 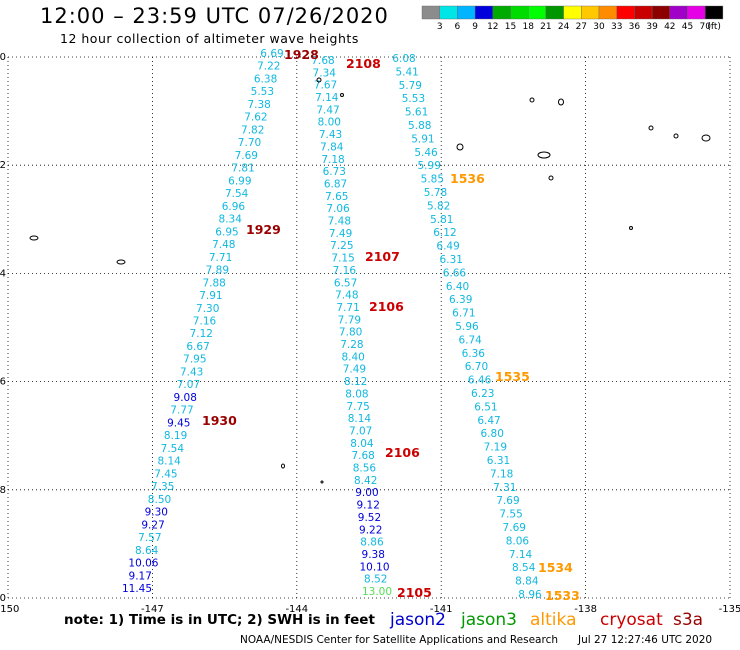 I want to click on pass-time-label: 1930, so click(x=219, y=420).